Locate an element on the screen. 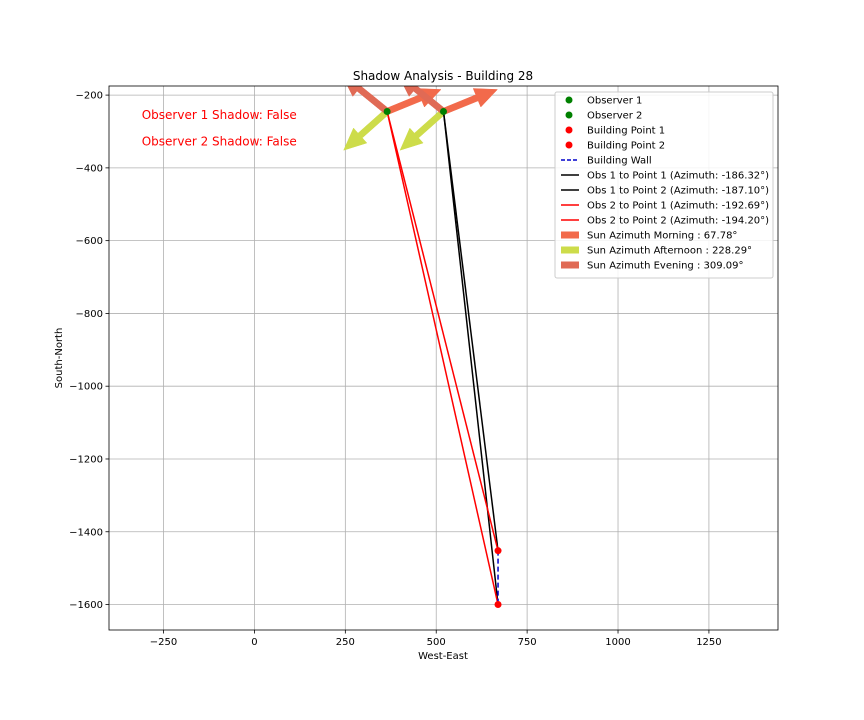  shadow-annotation: Observer 2 Shadow: False is located at coordinates (219, 142).